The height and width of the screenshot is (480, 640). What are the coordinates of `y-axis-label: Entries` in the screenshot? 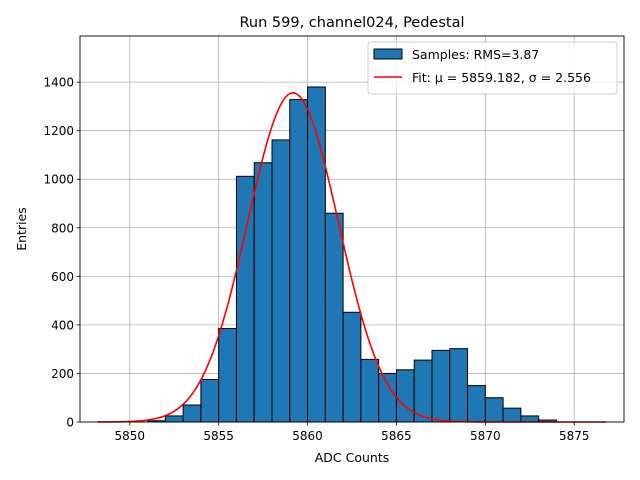 It's located at (21, 229).